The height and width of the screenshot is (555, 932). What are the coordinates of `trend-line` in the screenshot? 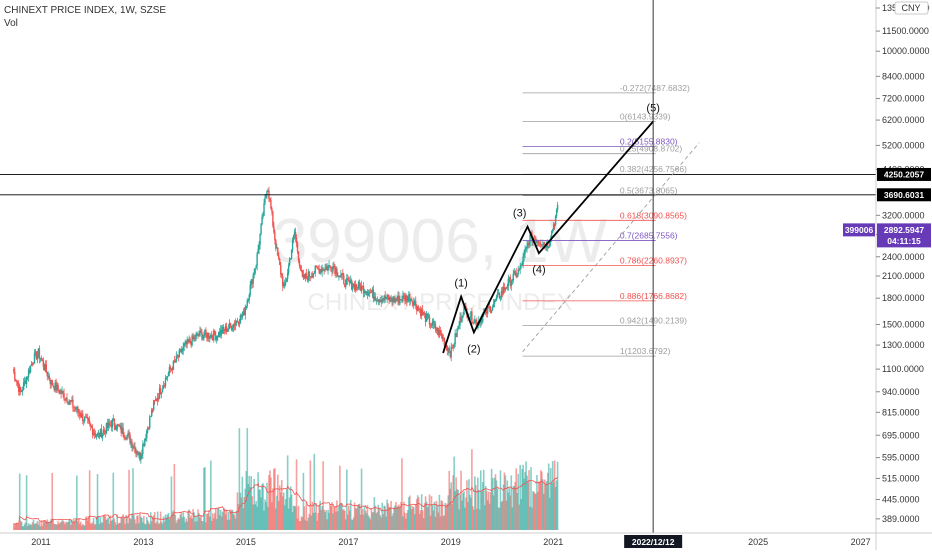 It's located at (611, 247).